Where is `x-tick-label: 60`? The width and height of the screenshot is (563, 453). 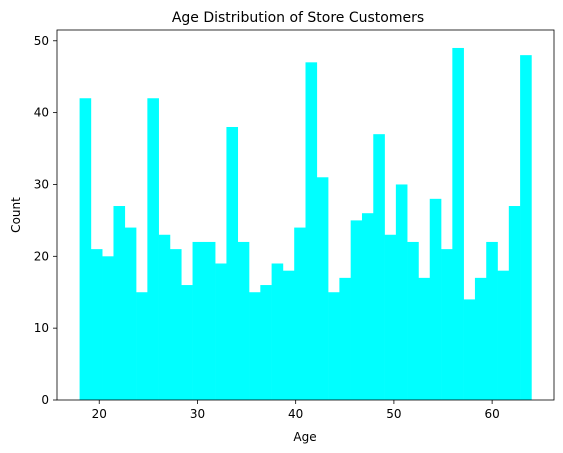 x-tick-label: 60 is located at coordinates (491, 414).